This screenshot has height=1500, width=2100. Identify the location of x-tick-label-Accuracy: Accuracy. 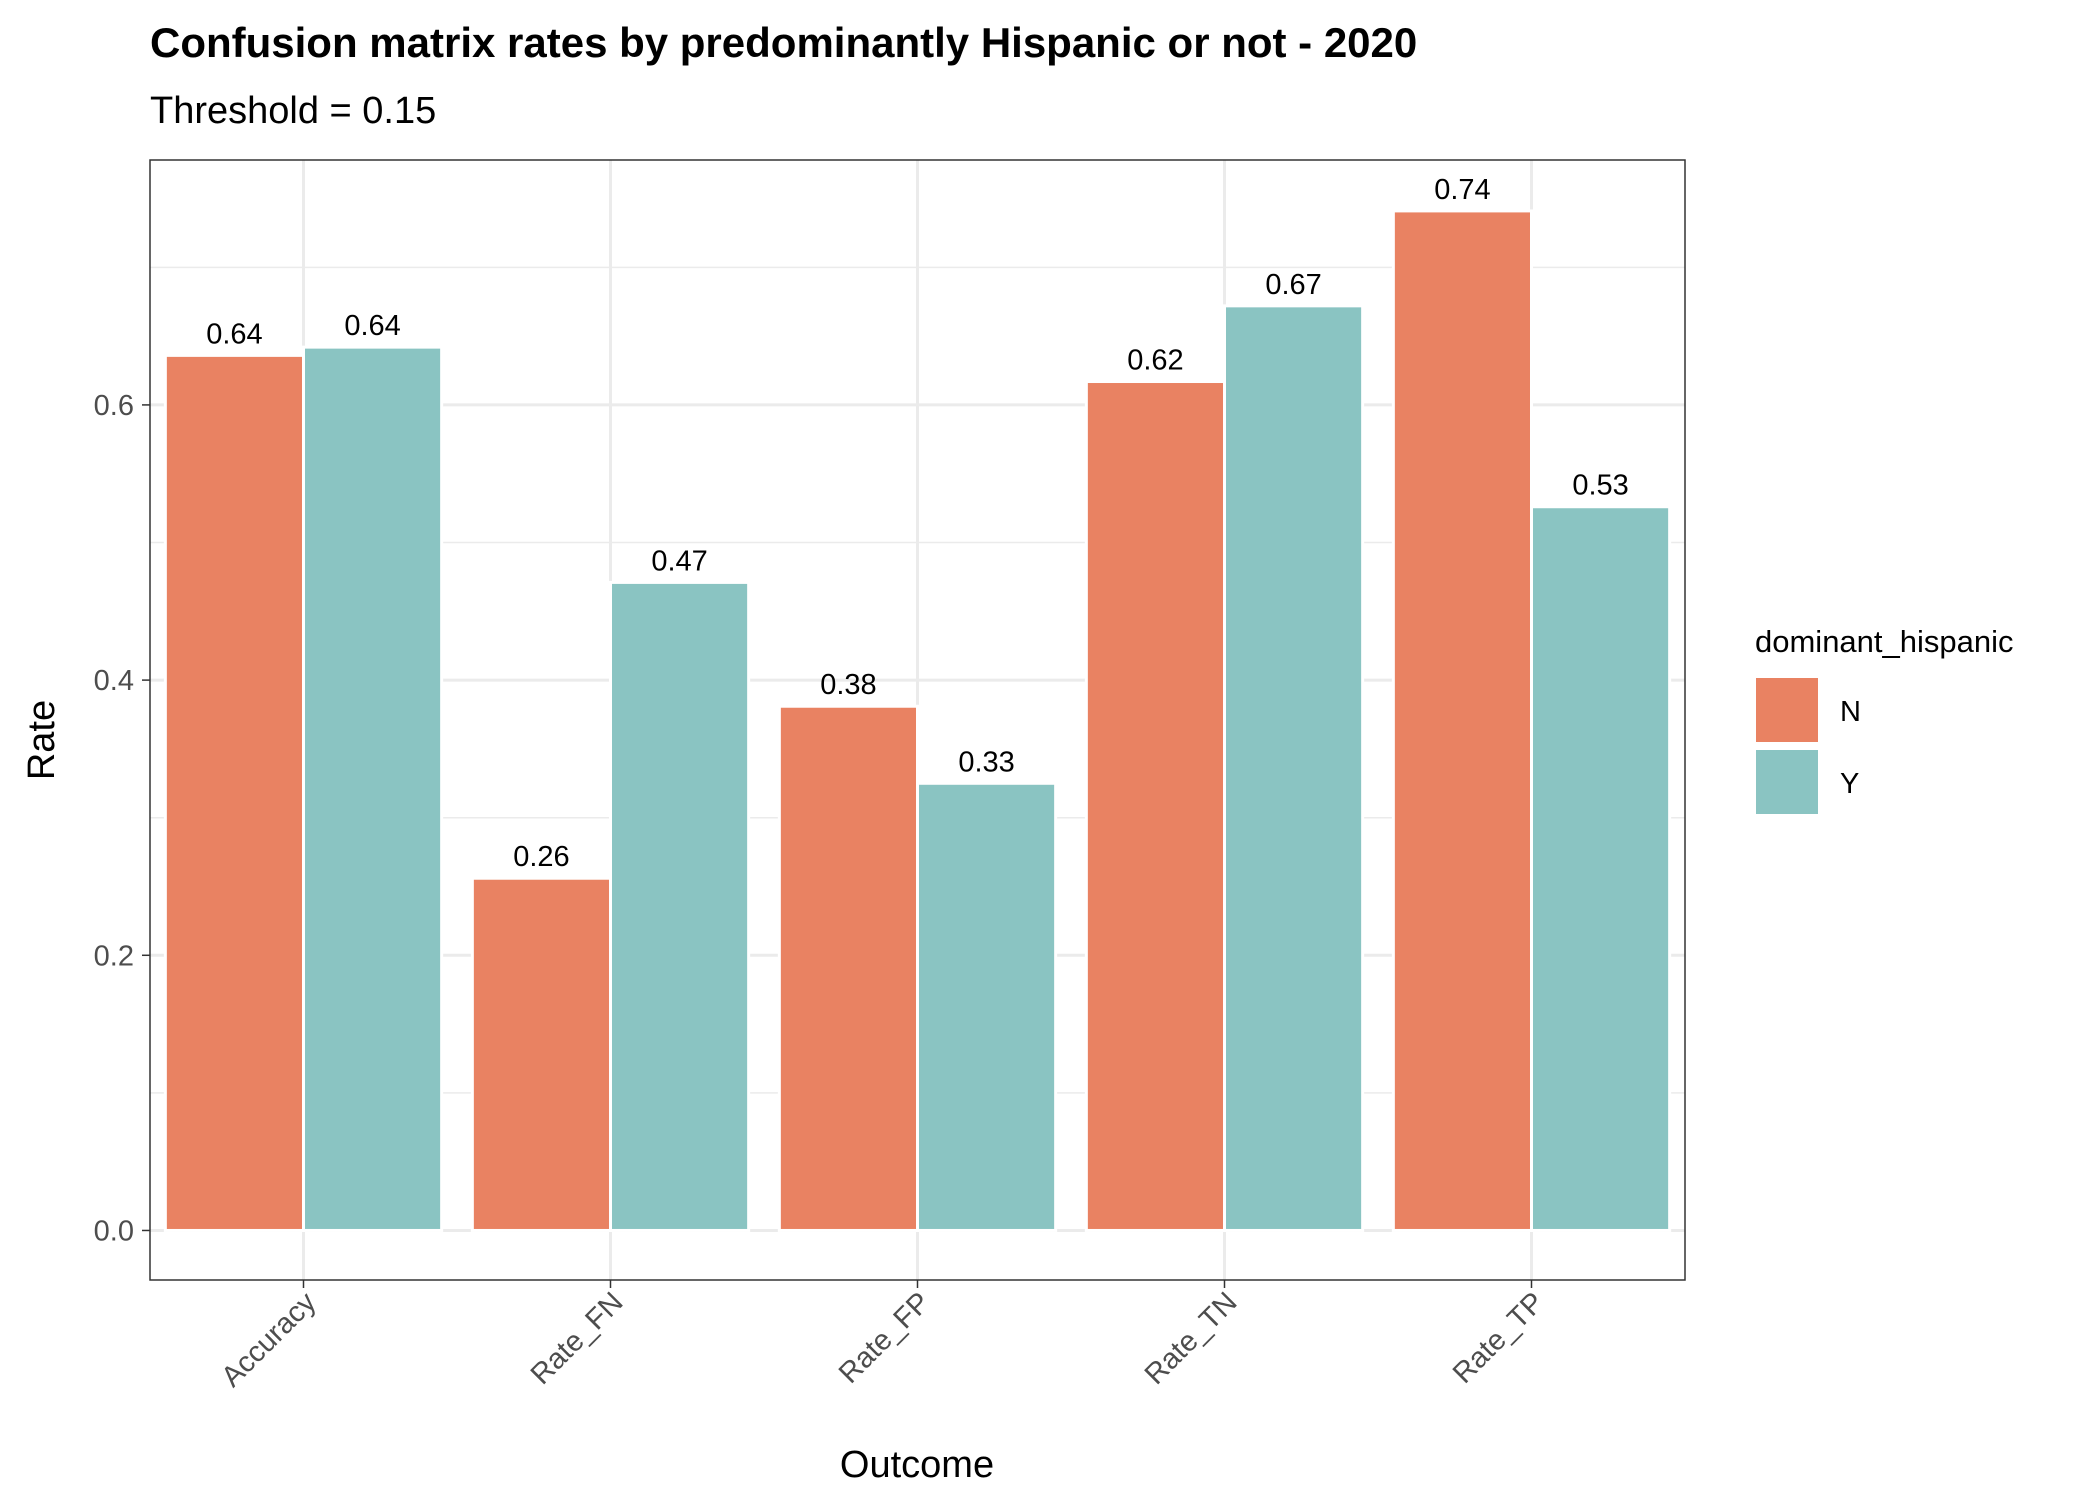
(268, 1339).